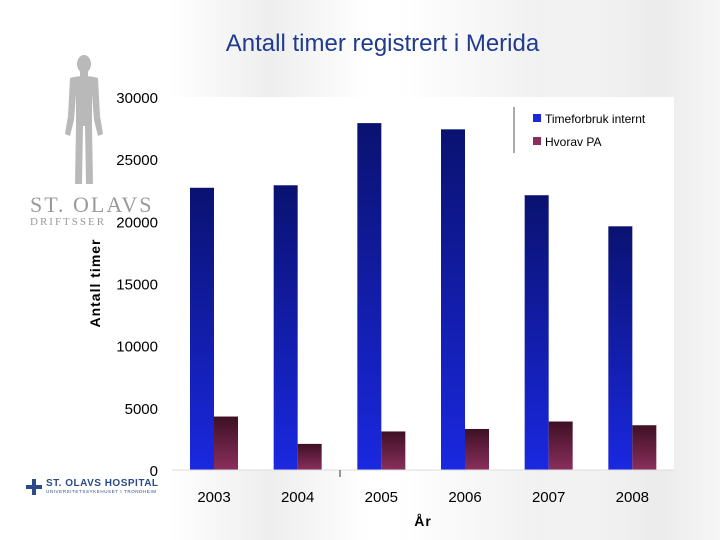 Image resolution: width=720 pixels, height=540 pixels. I want to click on x-axis-ticks: 2003 2004 2005 2006 2007 2008, so click(423, 497).